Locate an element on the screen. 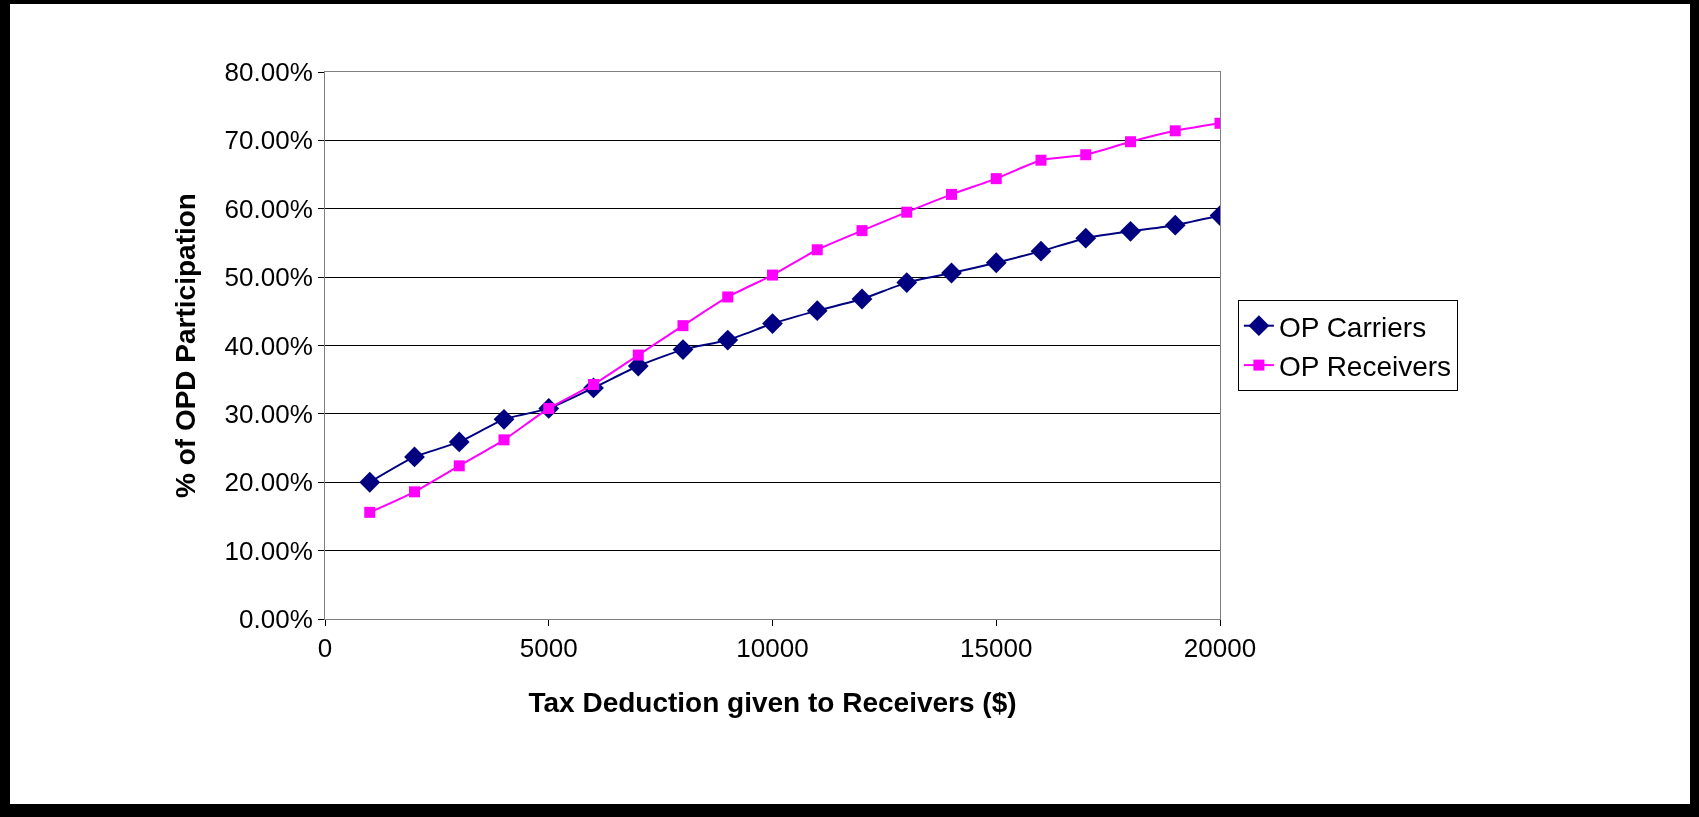 This screenshot has width=1699, height=817. y-tick-label: 70.00% is located at coordinates (268, 140).